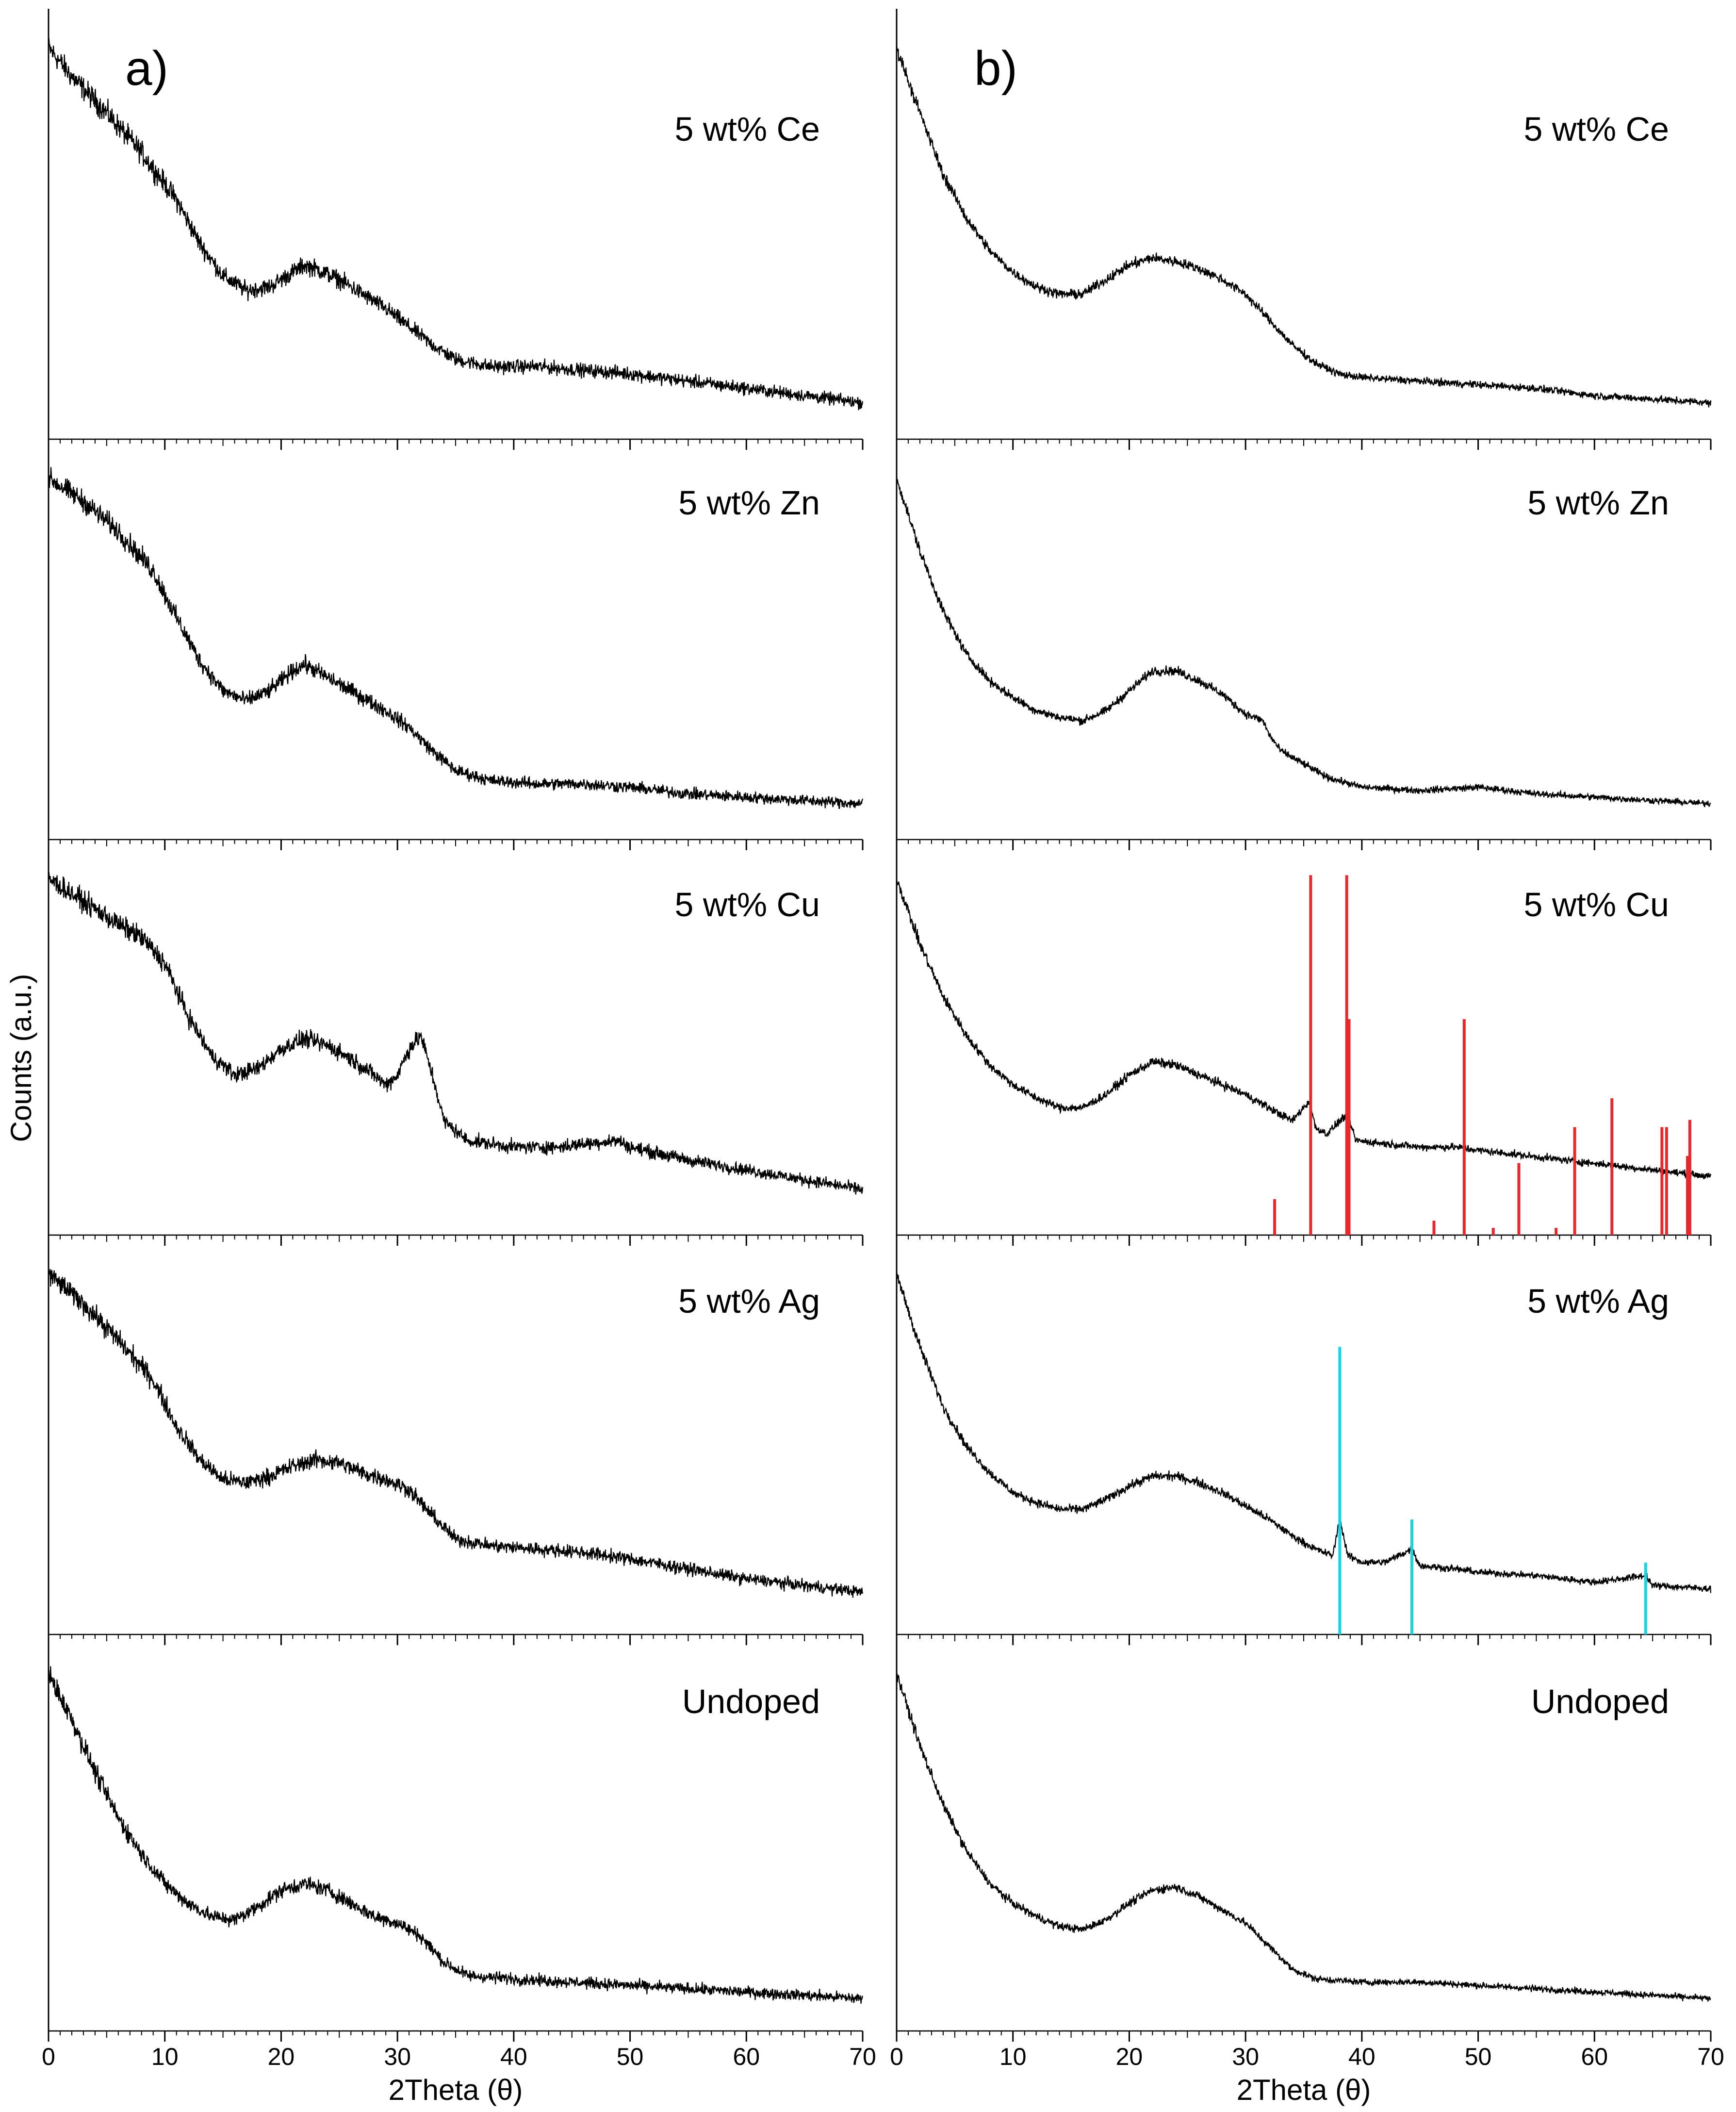  Describe the element at coordinates (1492, 1490) in the screenshot. I see `ag-reference-lines` at that location.